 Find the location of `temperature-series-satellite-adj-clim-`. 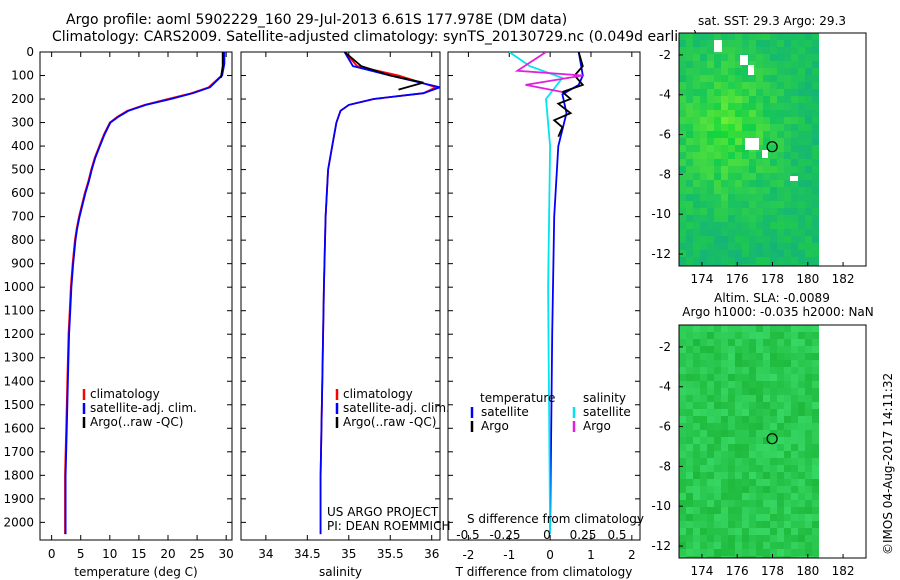

temperature-series-satellite-adj-clim- is located at coordinates (145, 293).